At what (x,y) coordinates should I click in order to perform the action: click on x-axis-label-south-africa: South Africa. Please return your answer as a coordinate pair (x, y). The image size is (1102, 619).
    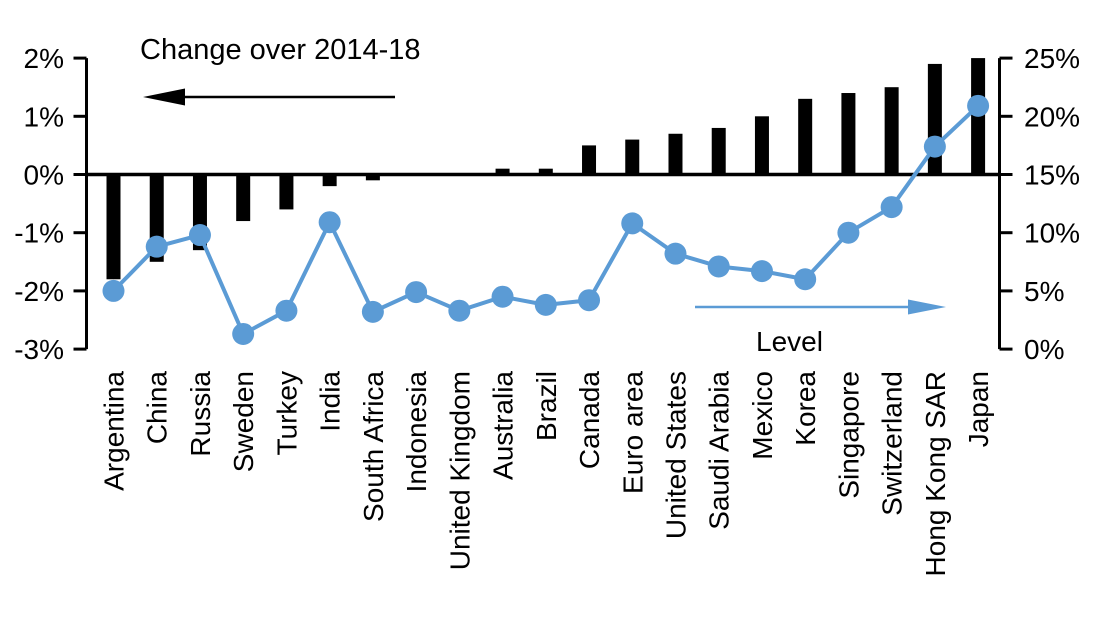
    Looking at the image, I should click on (373, 446).